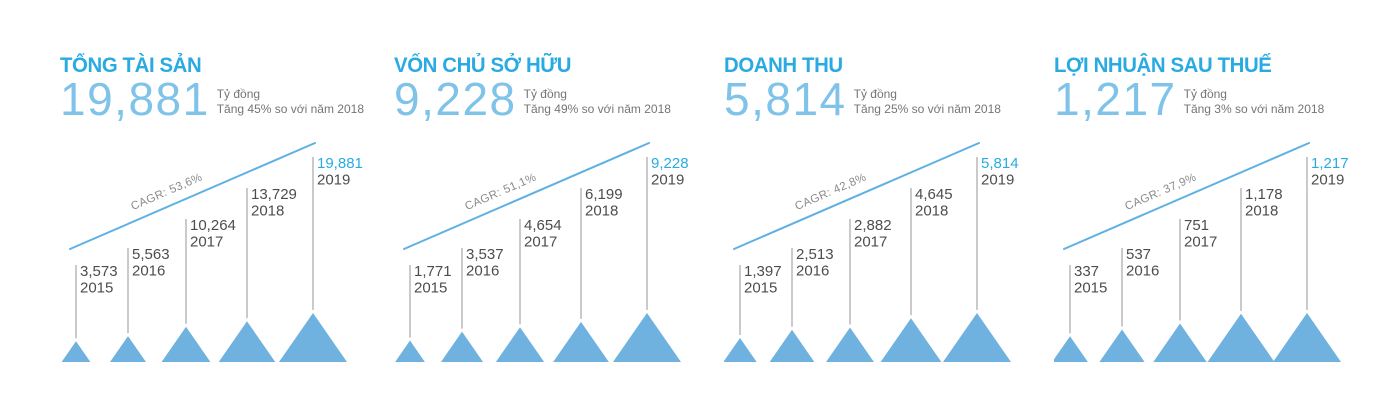 The image size is (1381, 407). Describe the element at coordinates (543, 234) in the screenshot. I see `value-label-2017: 4,654 2017` at that location.